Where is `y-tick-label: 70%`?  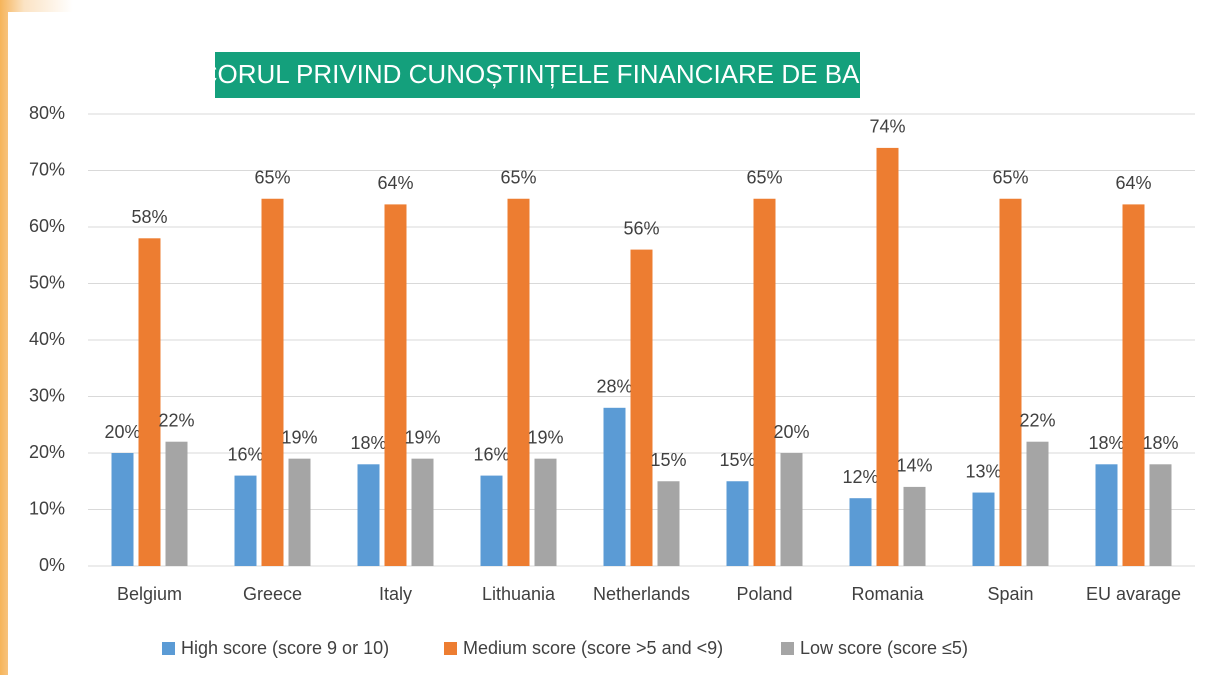
y-tick-label: 70% is located at coordinates (47, 169).